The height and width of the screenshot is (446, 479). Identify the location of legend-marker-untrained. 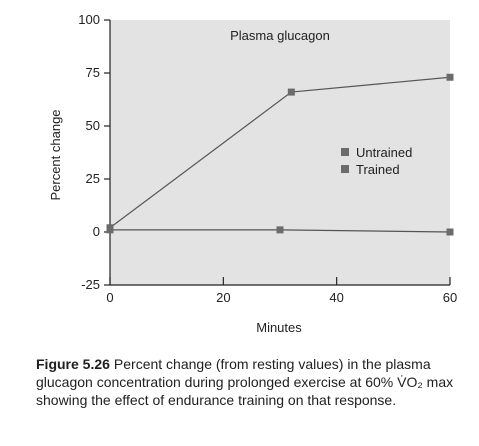
(345, 152).